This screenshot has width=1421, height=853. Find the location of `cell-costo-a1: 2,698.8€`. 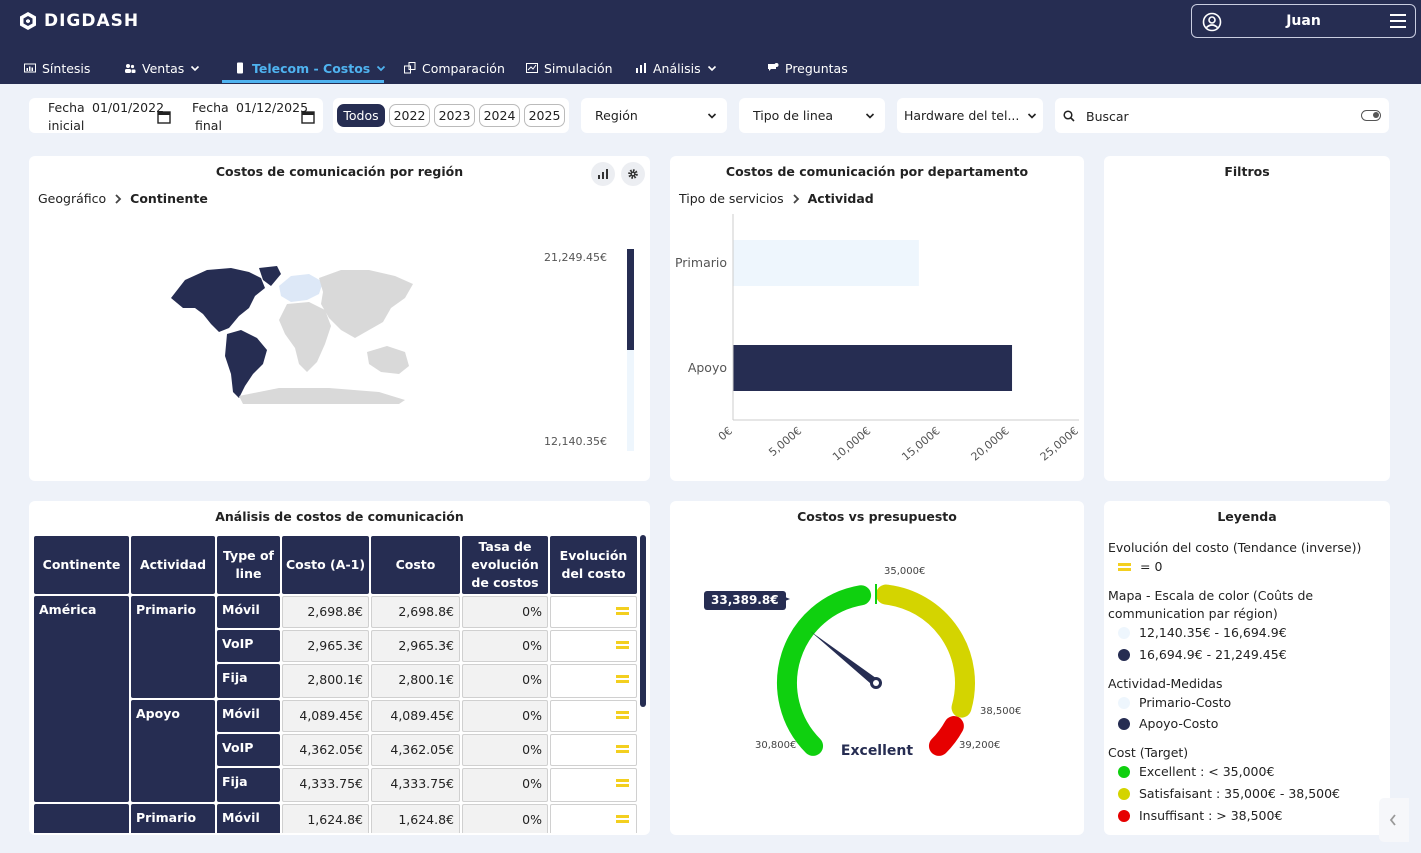

cell-costo-a1: 2,698.8€ is located at coordinates (325, 612).